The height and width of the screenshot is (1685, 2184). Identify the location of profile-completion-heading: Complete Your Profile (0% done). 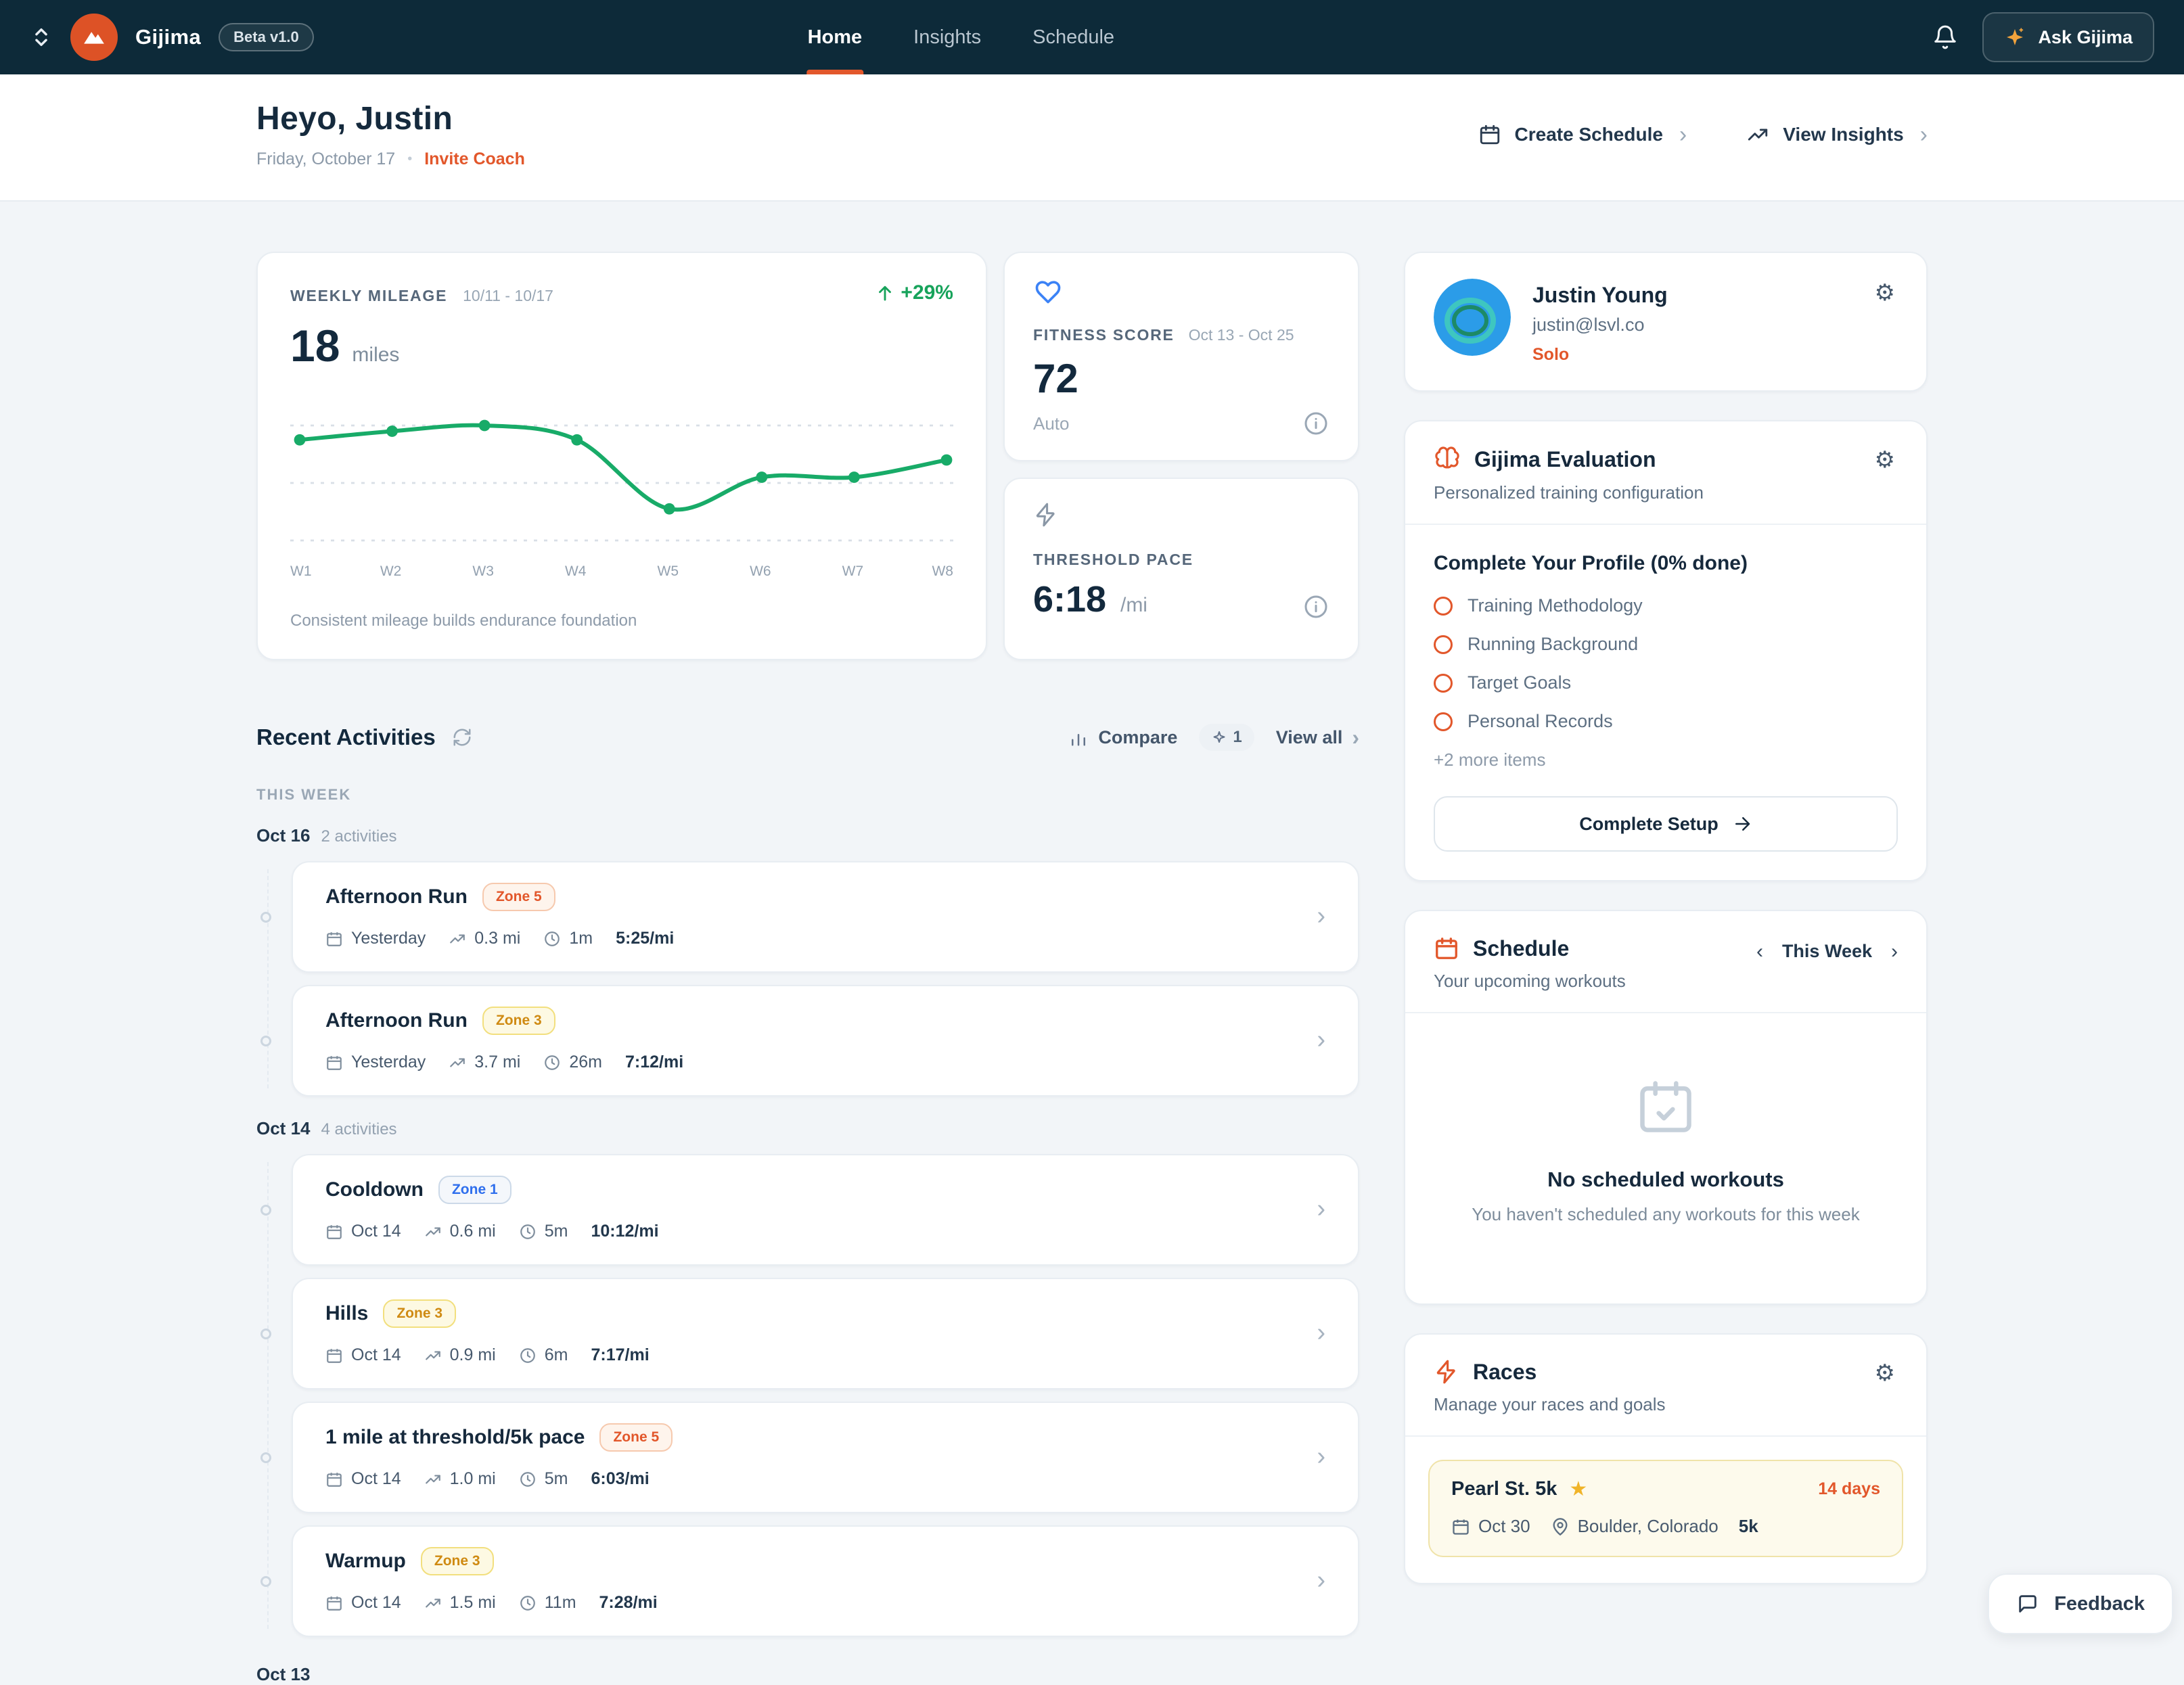
(1666, 563).